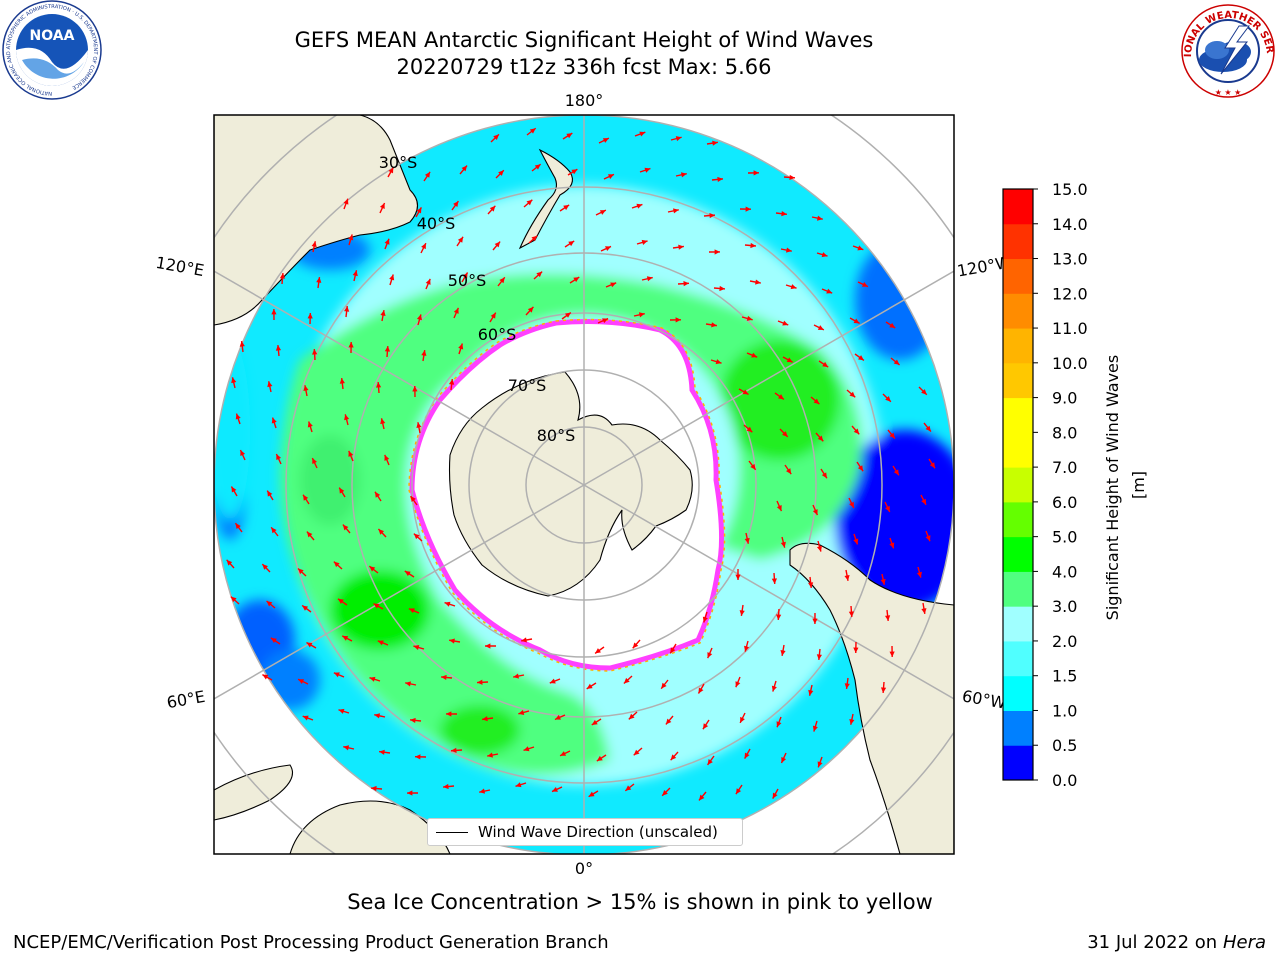 Image resolution: width=1280 pixels, height=960 pixels. What do you see at coordinates (1064, 641) in the screenshot?
I see `colorbar-tick-label: 2.0` at bounding box center [1064, 641].